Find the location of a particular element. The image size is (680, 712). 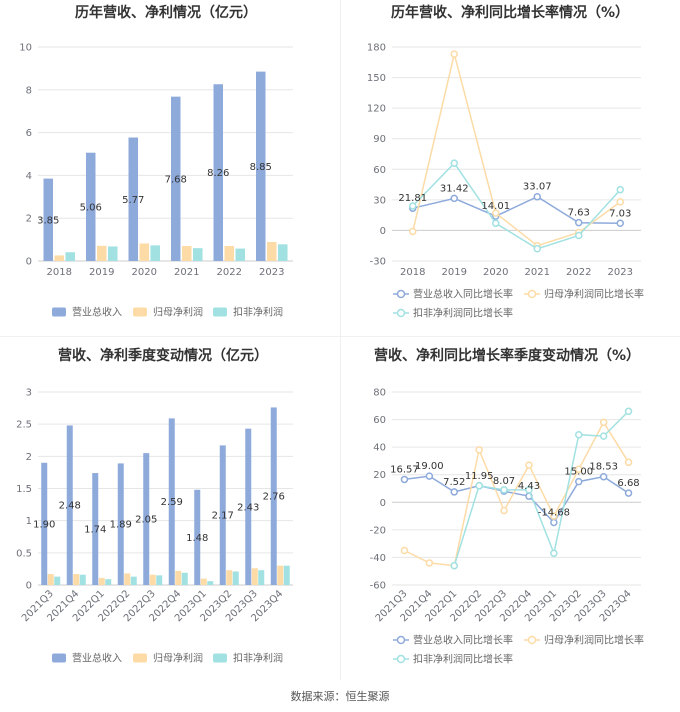

y-tick-label: 0.5 is located at coordinates (24, 553).